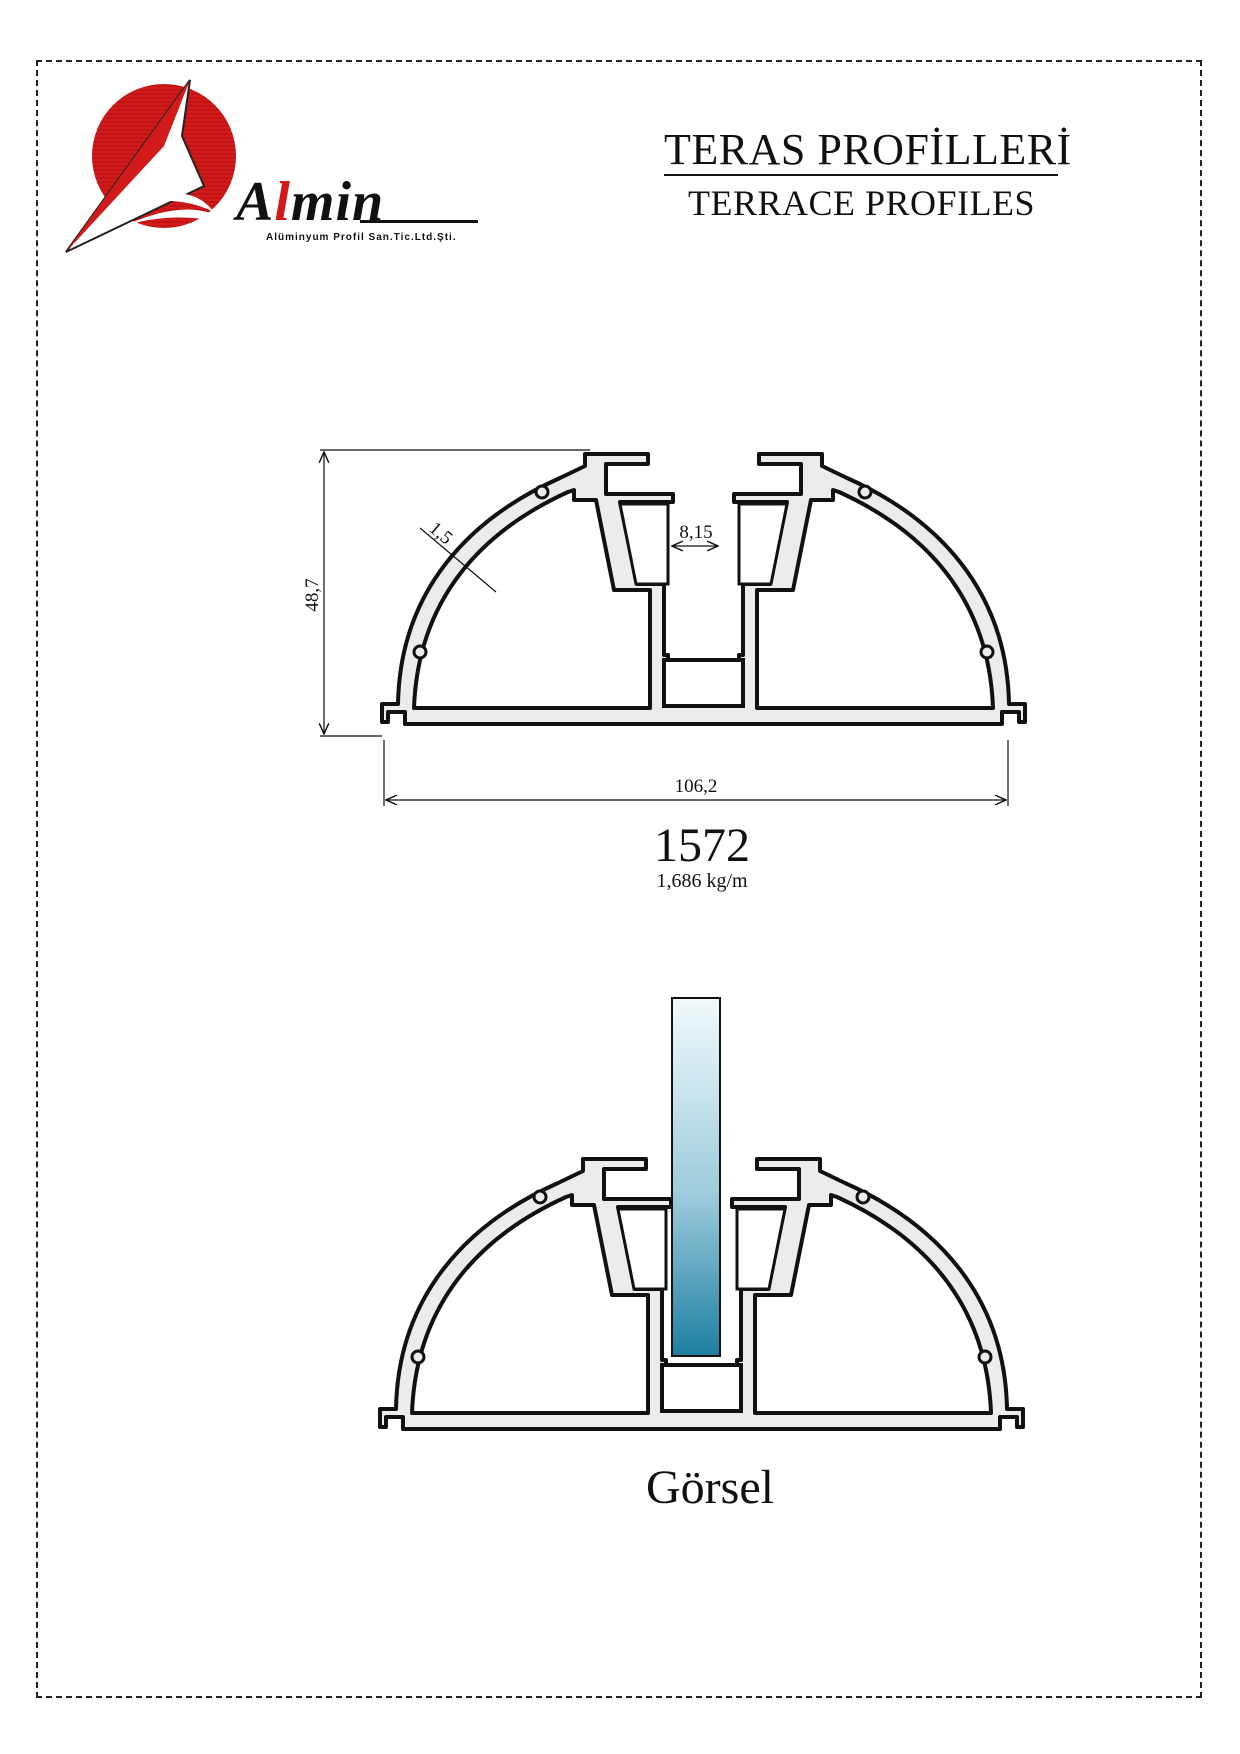  Describe the element at coordinates (702, 881) in the screenshot. I see `profile-weight: 1,686 kg/m` at that location.